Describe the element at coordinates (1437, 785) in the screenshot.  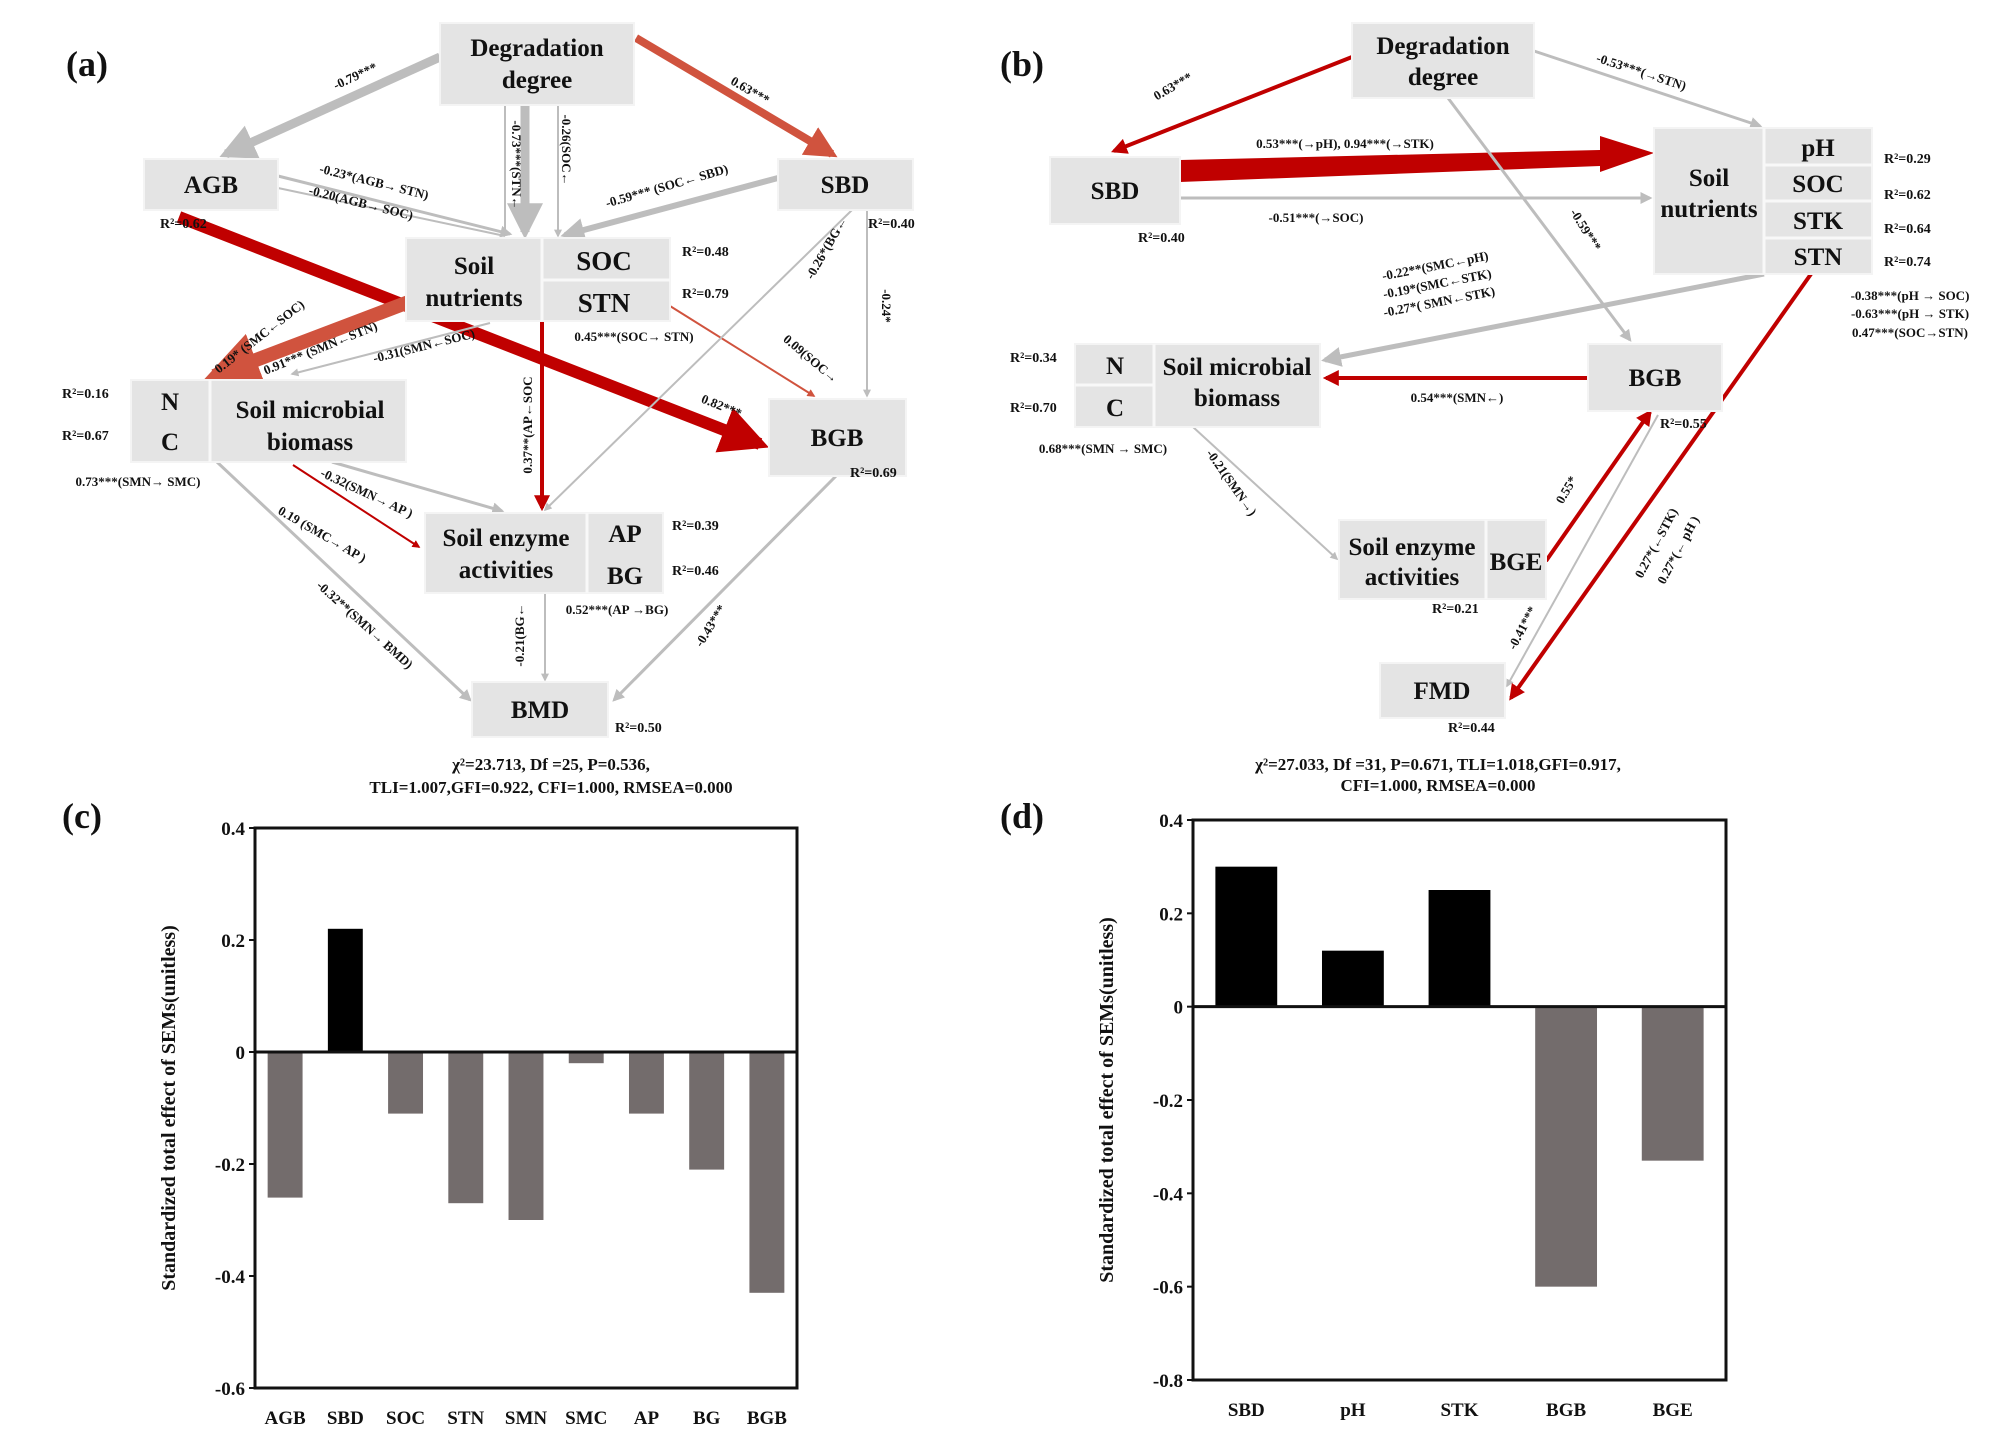
I see `model-fit-line-2: CFI=1.000, RMSEA=0.000` at that location.